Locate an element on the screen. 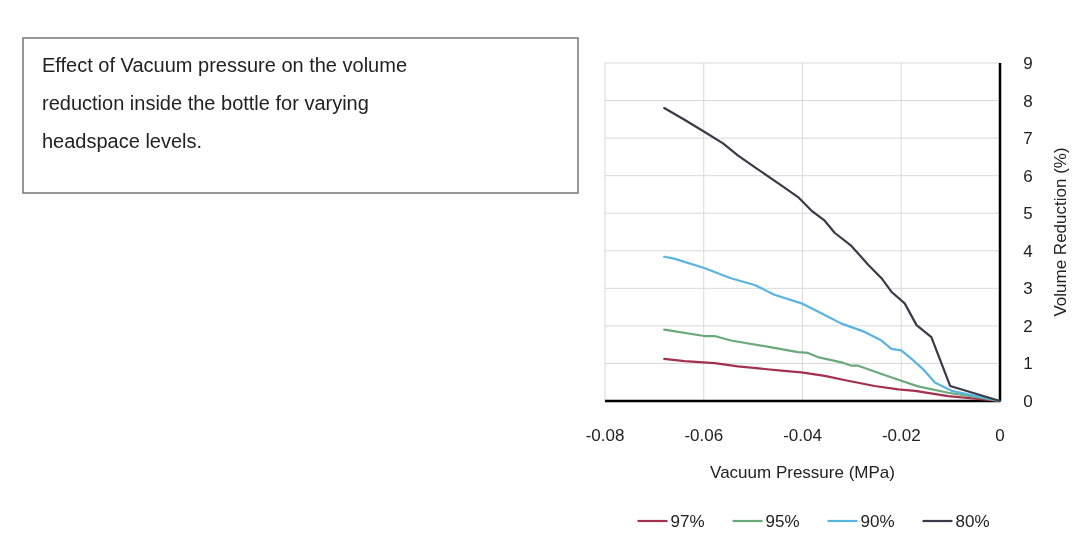 This screenshot has height=541, width=1080. y-axis-title: Volume Reduction (%) is located at coordinates (1060, 232).